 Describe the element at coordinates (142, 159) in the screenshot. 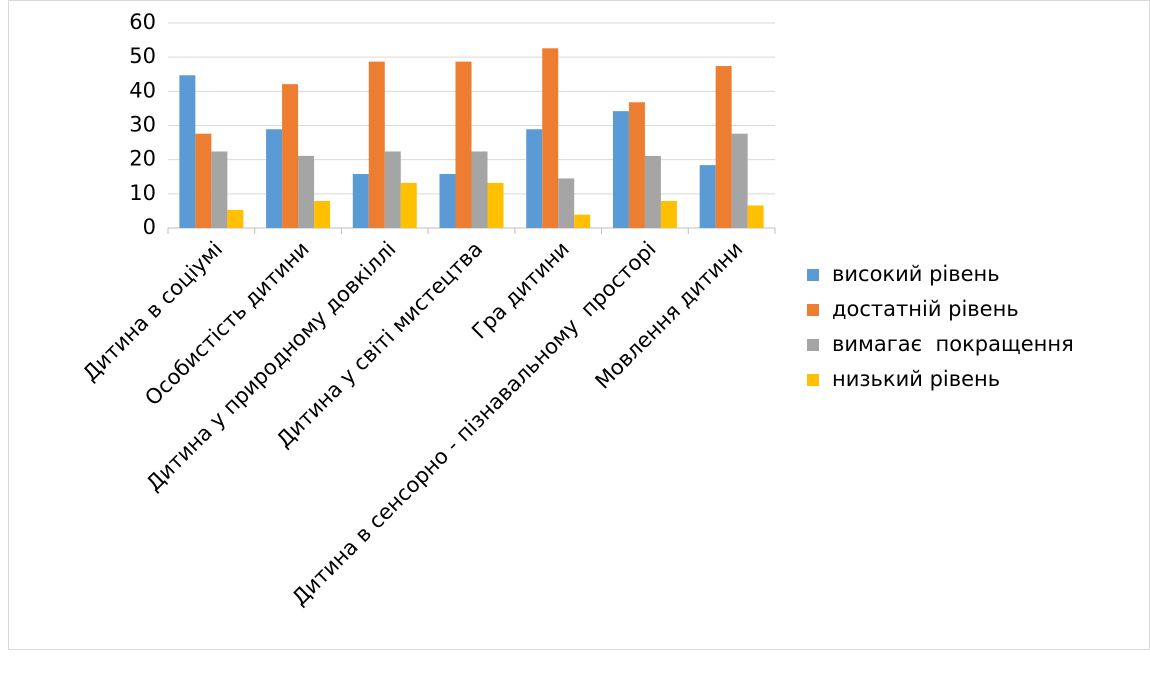

I see `y-tick-label: 20` at that location.